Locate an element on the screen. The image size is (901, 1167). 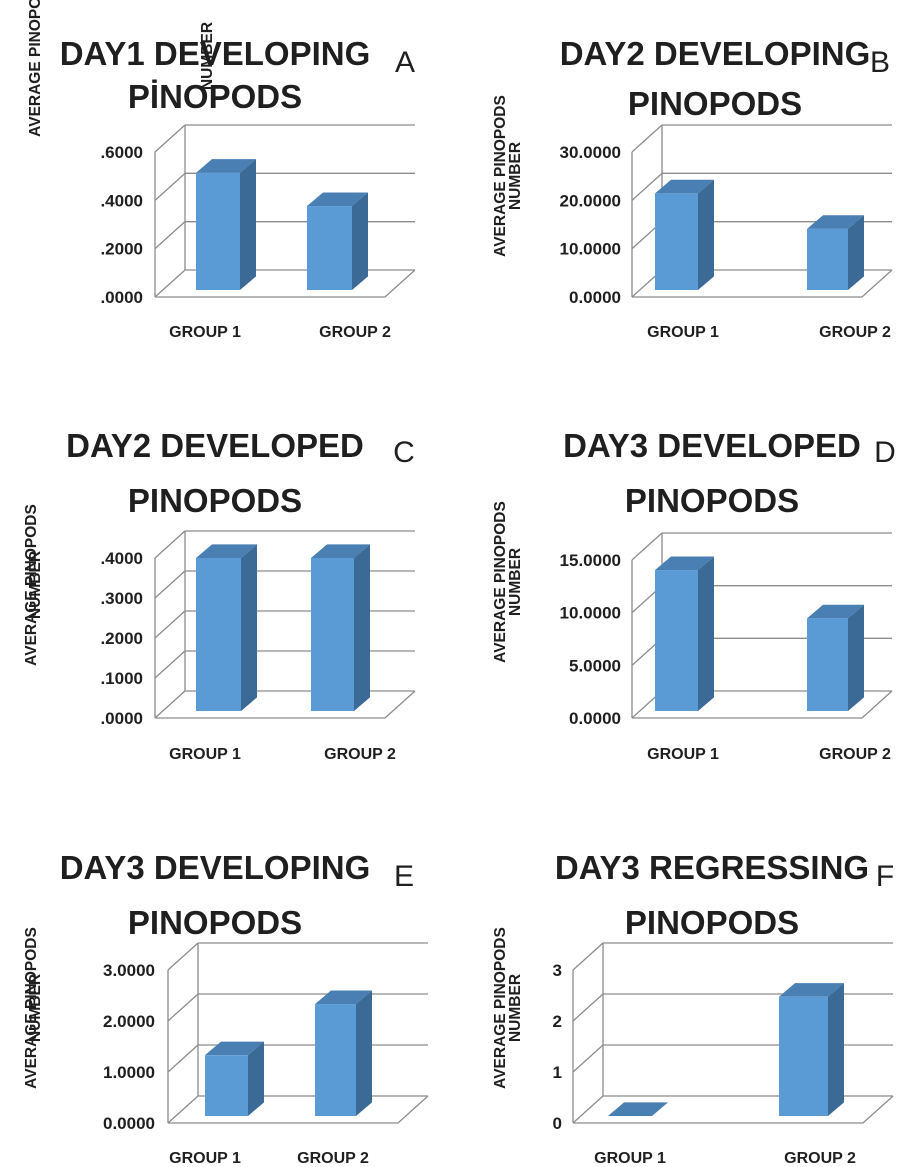
chart-title-line: DAY2 DEVELOPED is located at coordinates (215, 445).